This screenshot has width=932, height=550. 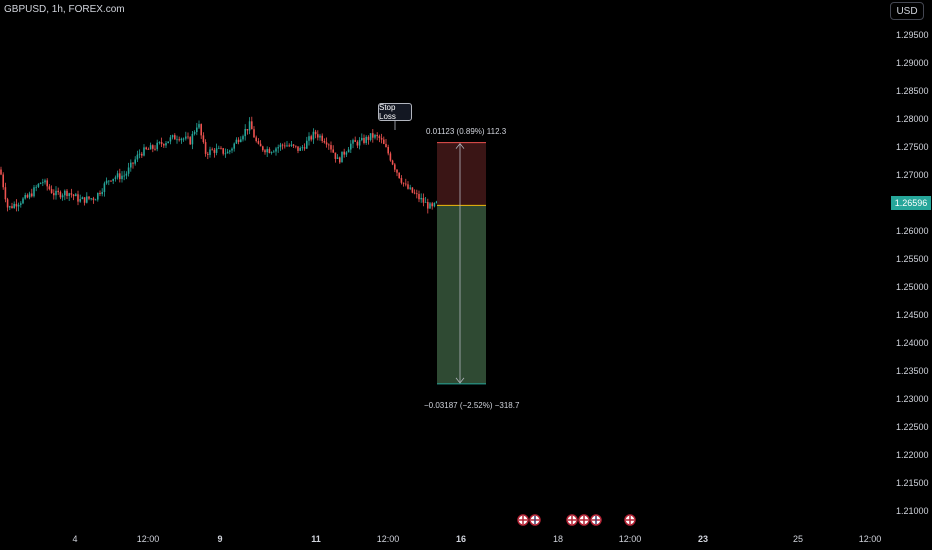 What do you see at coordinates (912, 63) in the screenshot?
I see `y-tick-label: 1.29000` at bounding box center [912, 63].